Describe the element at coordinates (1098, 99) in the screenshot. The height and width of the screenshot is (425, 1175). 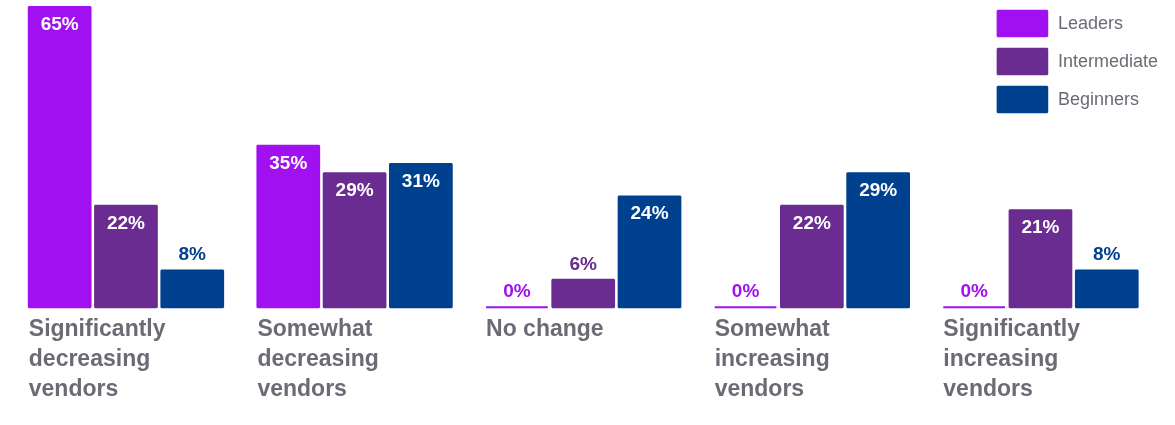
I see `legend-label: Beginners` at that location.